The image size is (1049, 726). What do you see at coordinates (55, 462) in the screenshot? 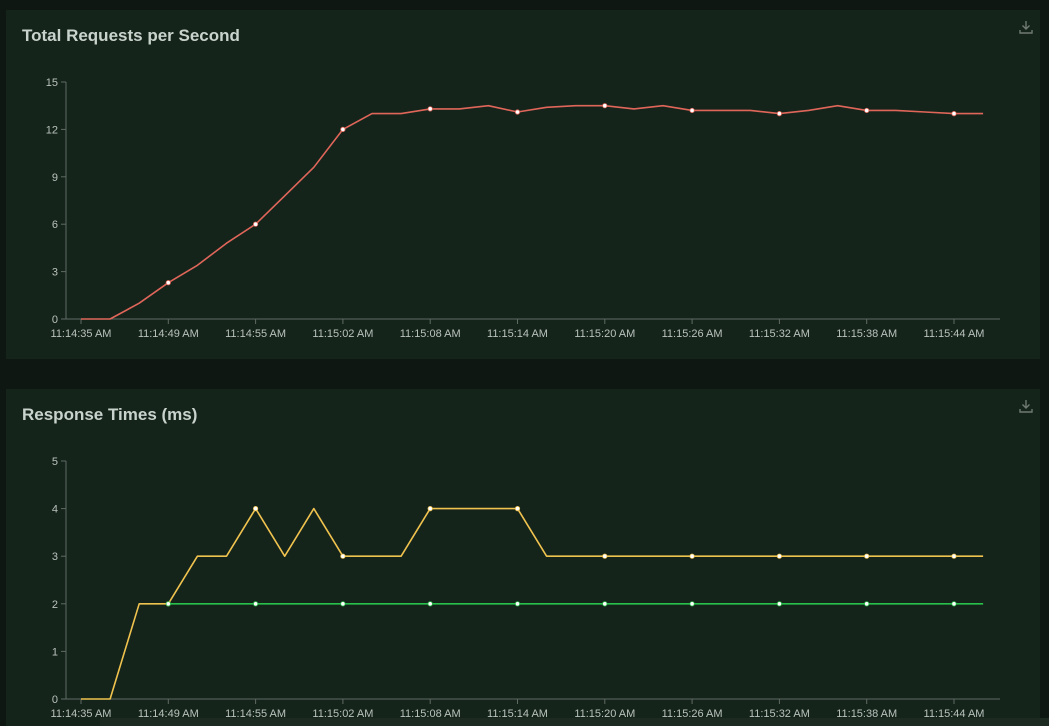
I see `y-tick-label: 5` at bounding box center [55, 462].